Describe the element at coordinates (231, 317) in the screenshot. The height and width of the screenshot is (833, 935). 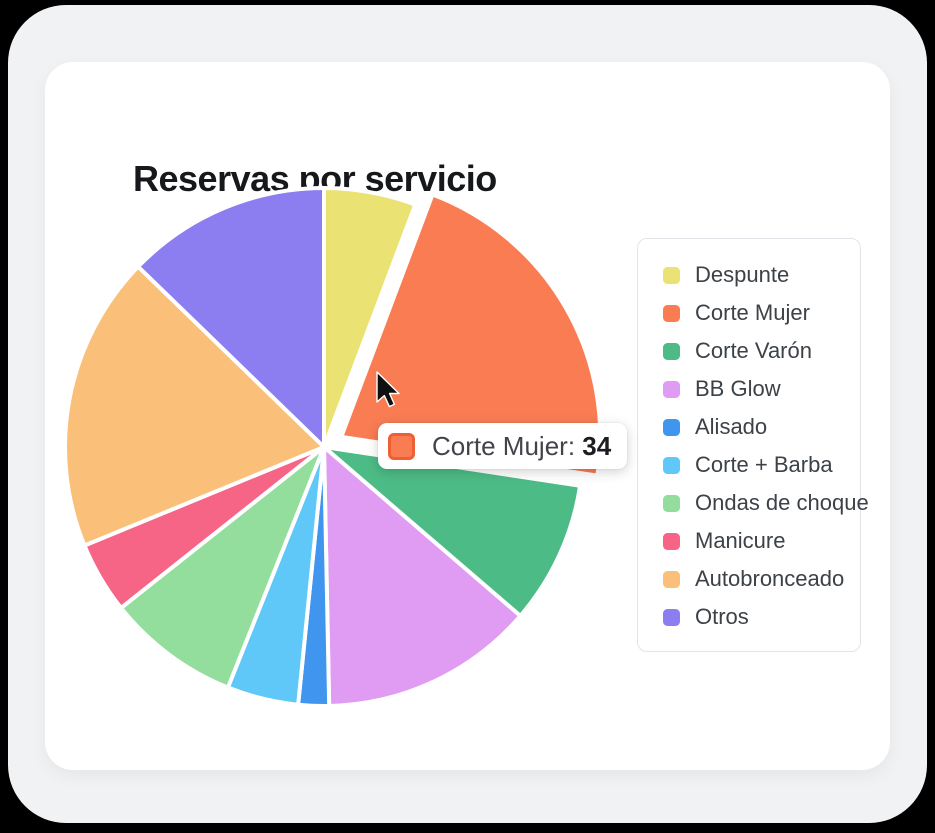
I see `pie-slice-otros` at that location.